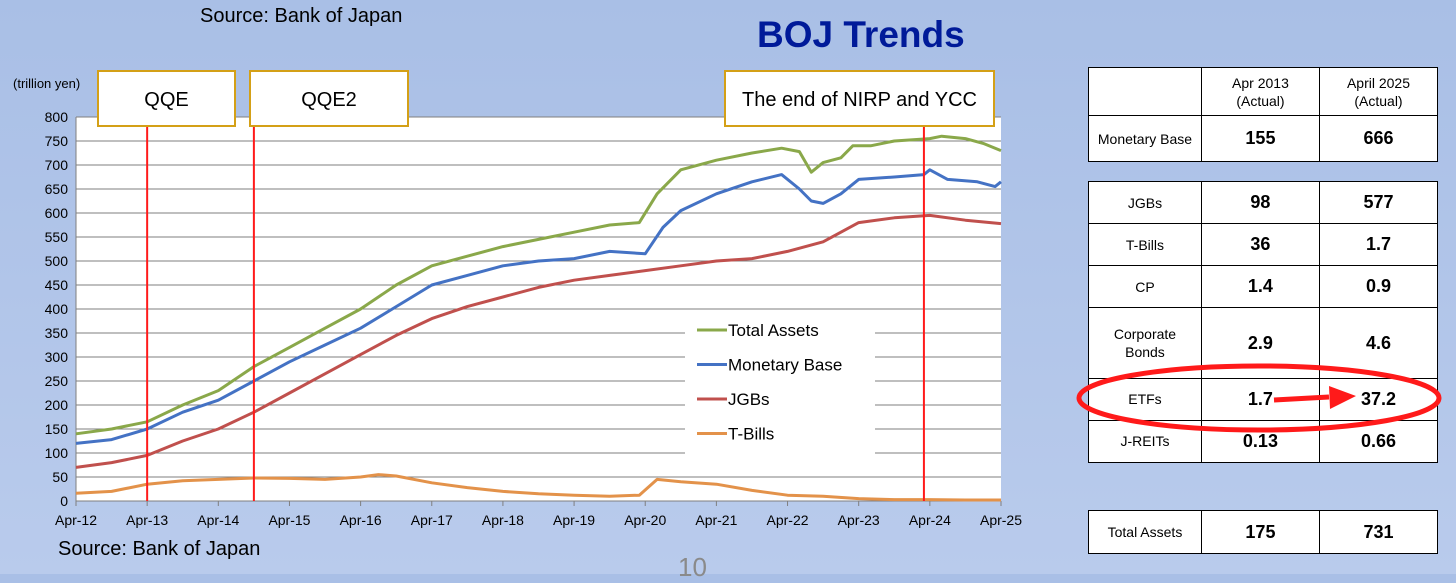 The image size is (1456, 583). Describe the element at coordinates (1145, 287) in the screenshot. I see `row-label-cp: CP` at that location.